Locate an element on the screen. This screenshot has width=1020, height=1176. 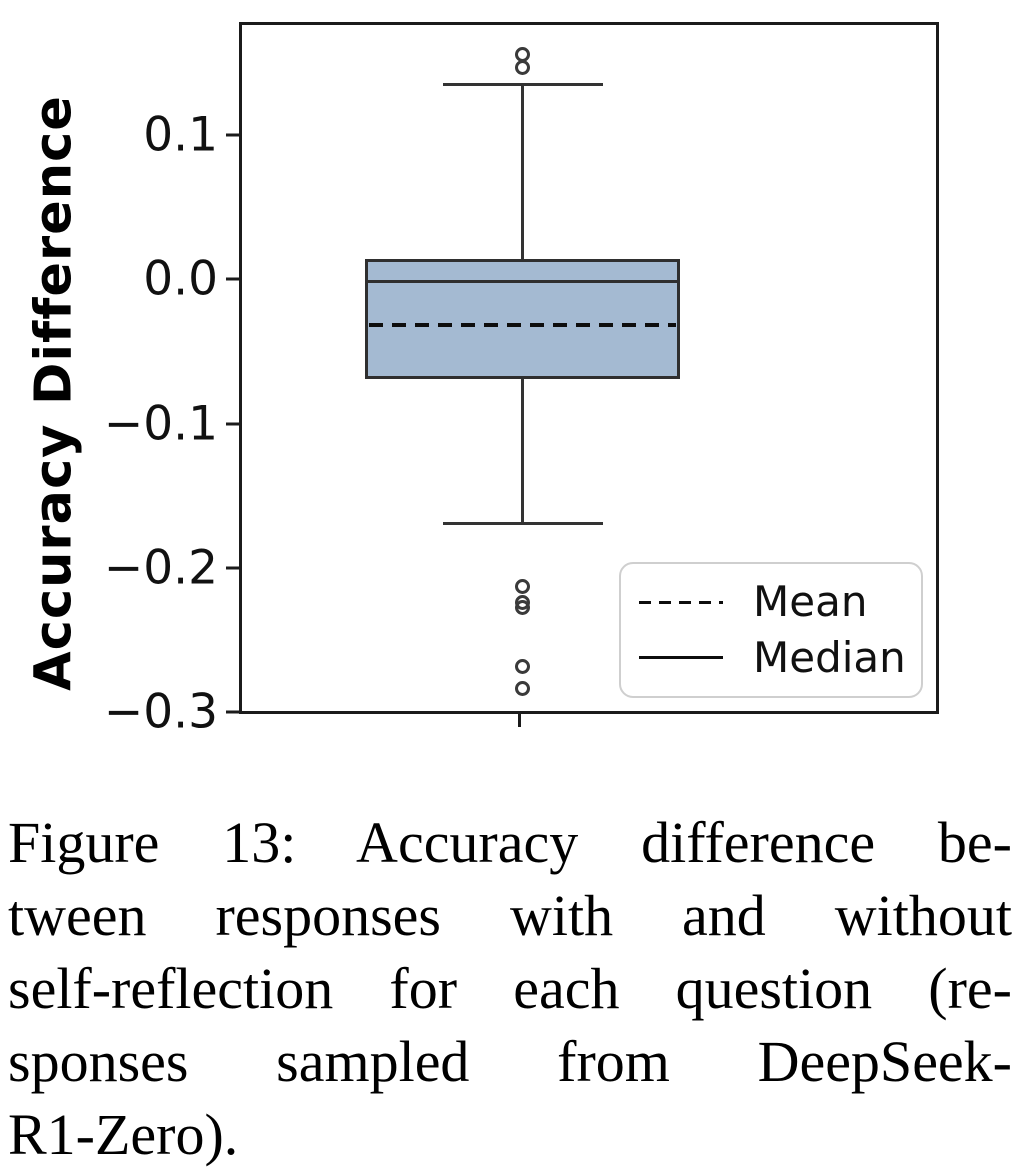
lower-whisker-cap is located at coordinates (523, 523).